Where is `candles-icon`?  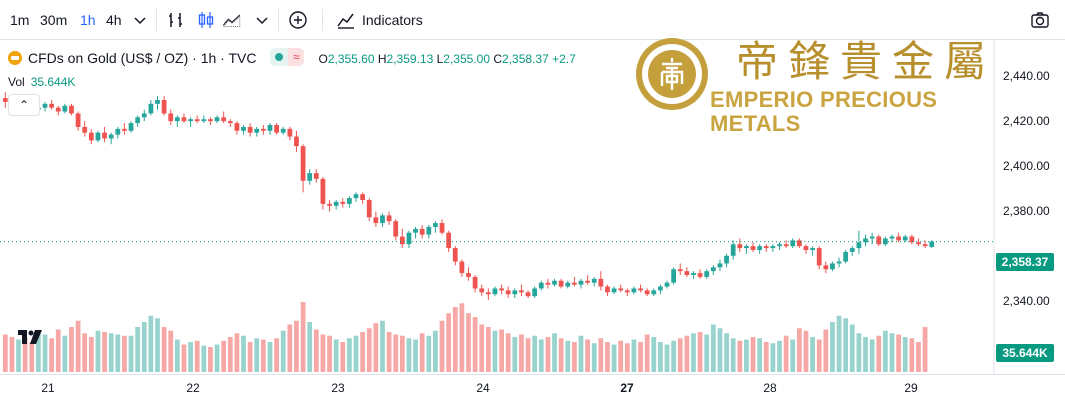 candles-icon is located at coordinates (206, 20).